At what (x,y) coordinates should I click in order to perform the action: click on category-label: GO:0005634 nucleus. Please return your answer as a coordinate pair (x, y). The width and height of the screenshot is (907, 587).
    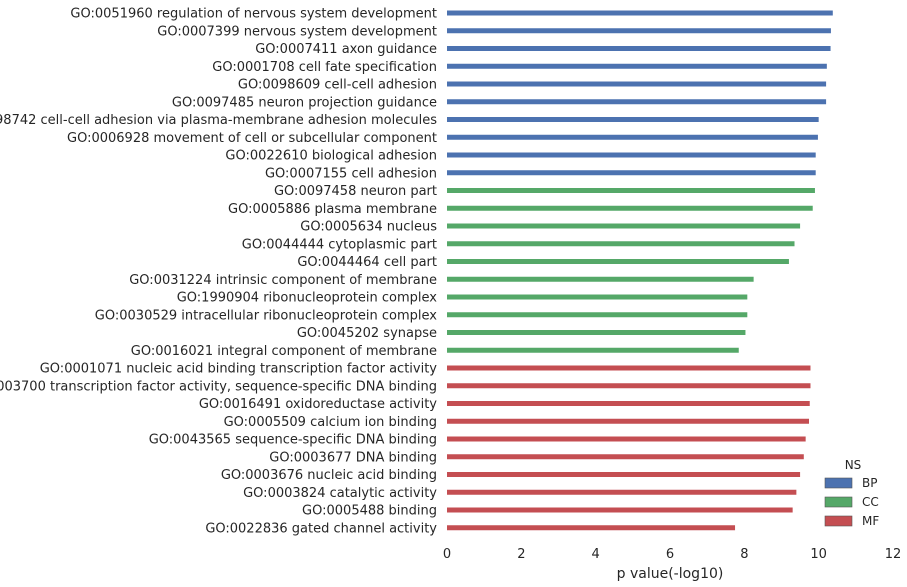
    Looking at the image, I should click on (368, 227).